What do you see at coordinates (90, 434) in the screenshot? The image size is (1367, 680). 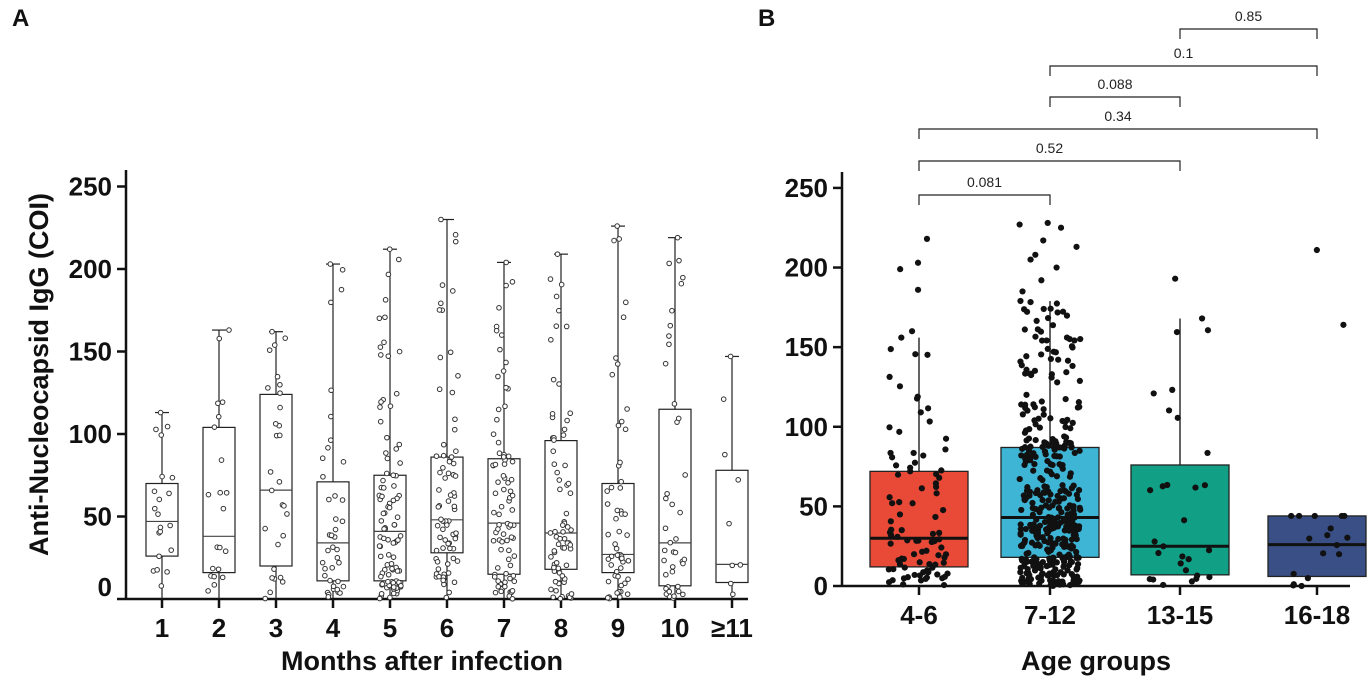 I see `y-tick-label: 100` at bounding box center [90, 434].